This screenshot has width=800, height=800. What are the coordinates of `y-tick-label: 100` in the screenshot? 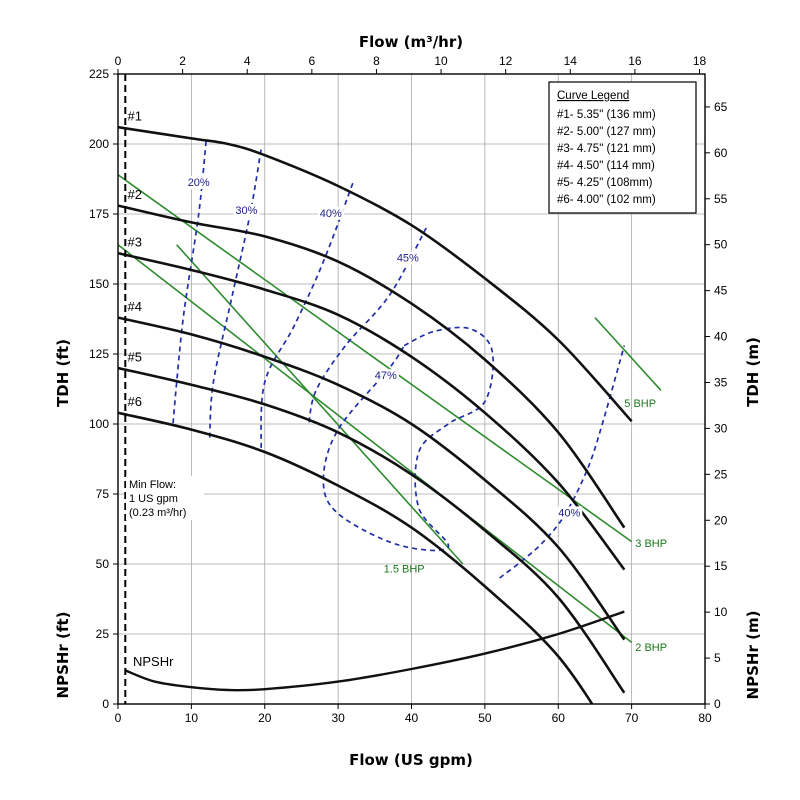 It's located at (99, 424).